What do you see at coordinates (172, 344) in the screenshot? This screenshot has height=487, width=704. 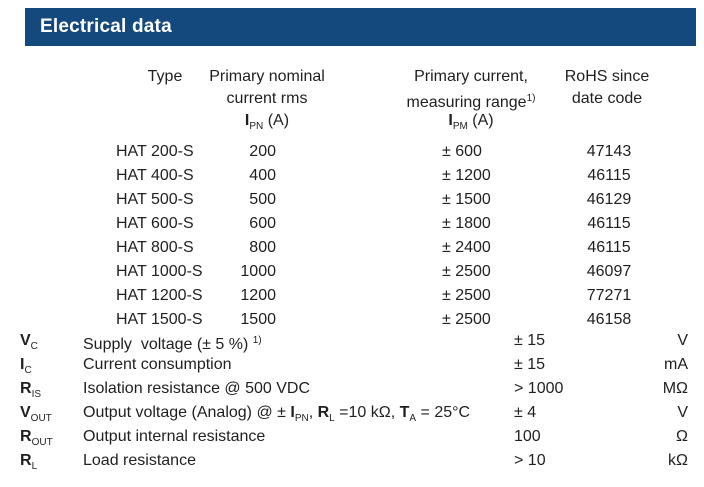 I see `spec-description: Supply voltage (± 5 %) 1)` at bounding box center [172, 344].